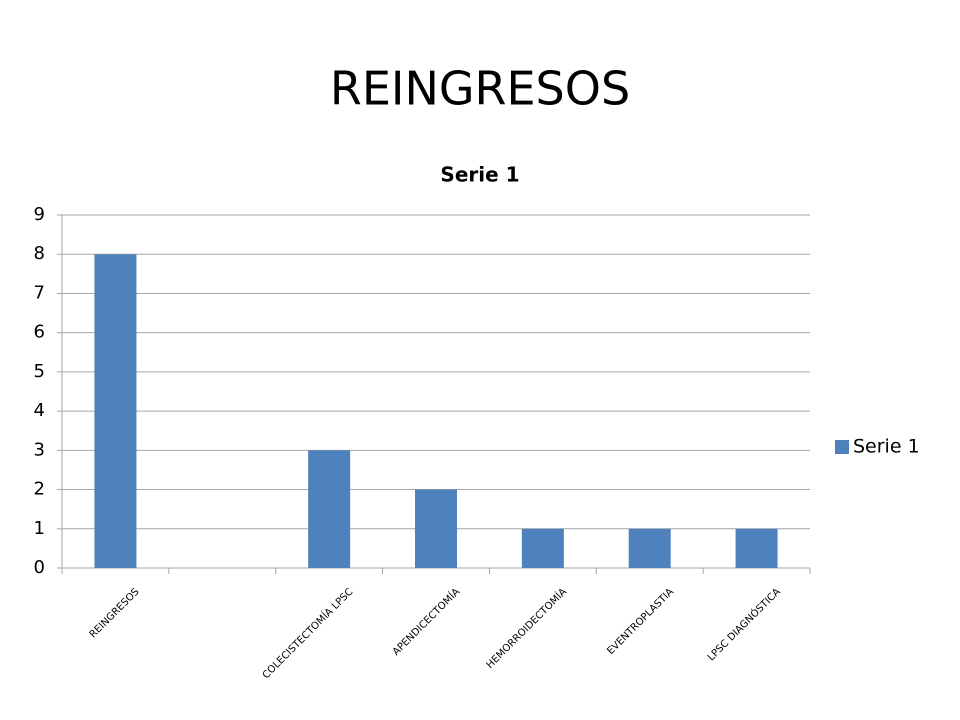  What do you see at coordinates (39, 489) in the screenshot?
I see `y-tick-label: 2` at bounding box center [39, 489].